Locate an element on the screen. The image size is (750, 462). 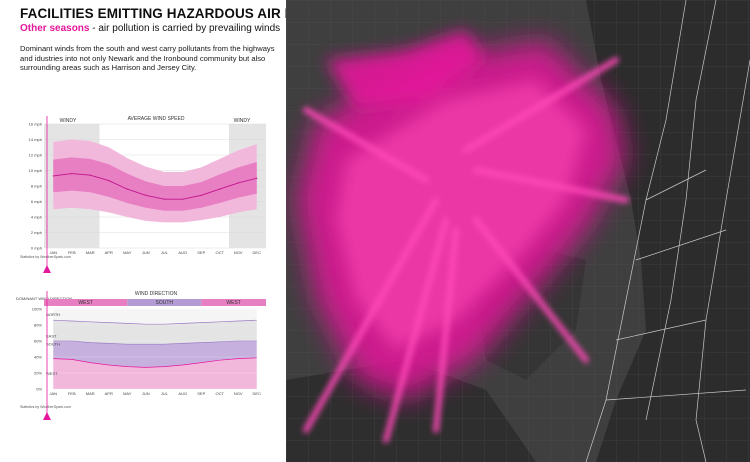
windy-annotation-2: WINDY is located at coordinates (242, 121).